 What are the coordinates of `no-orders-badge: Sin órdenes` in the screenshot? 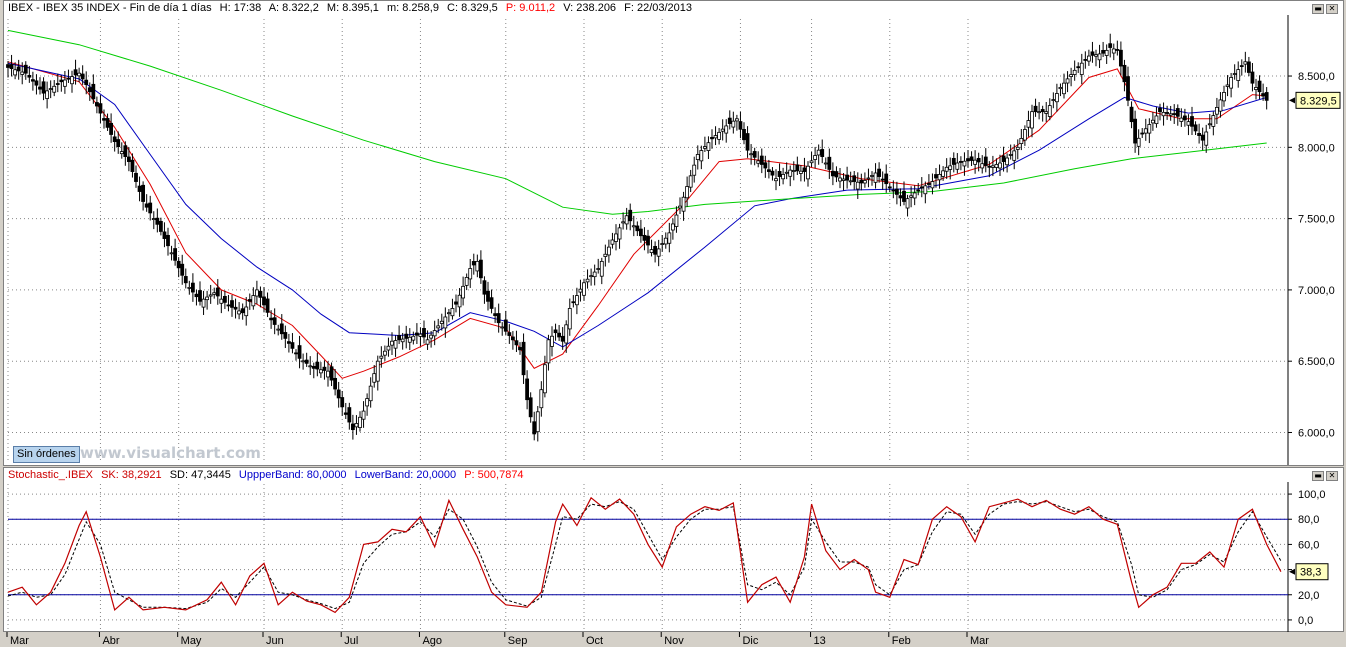 It's located at (46, 454).